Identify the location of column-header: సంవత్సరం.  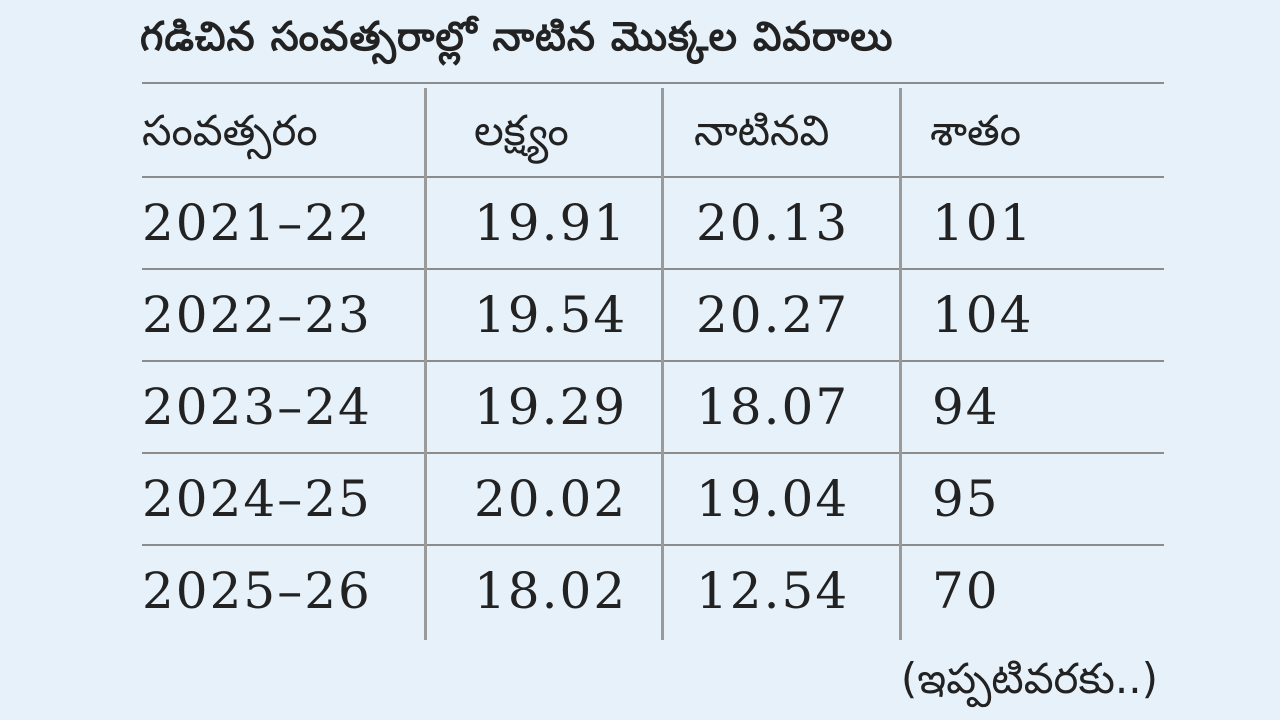
(230, 130).